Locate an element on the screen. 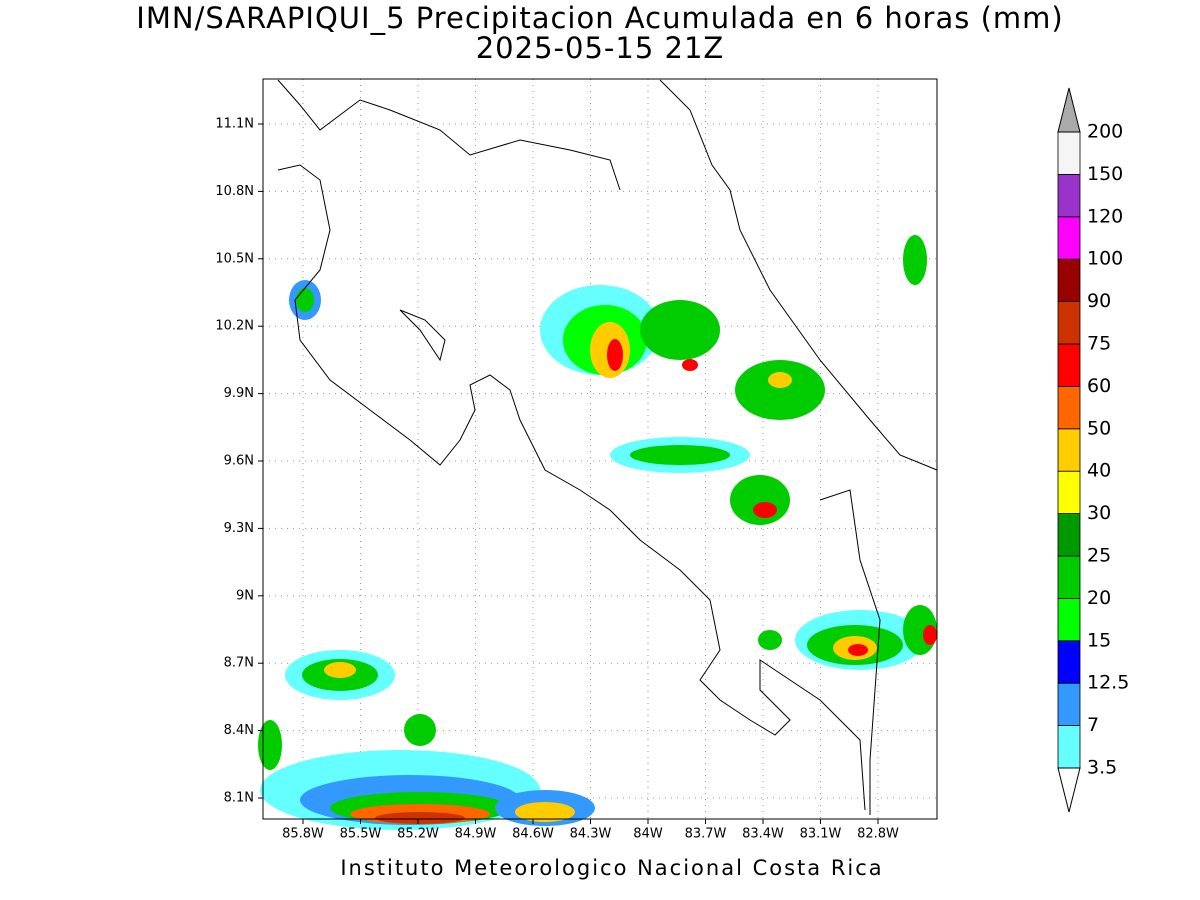 This screenshot has height=900, width=1200. lat-tick-label: 8.1N is located at coordinates (239, 798).